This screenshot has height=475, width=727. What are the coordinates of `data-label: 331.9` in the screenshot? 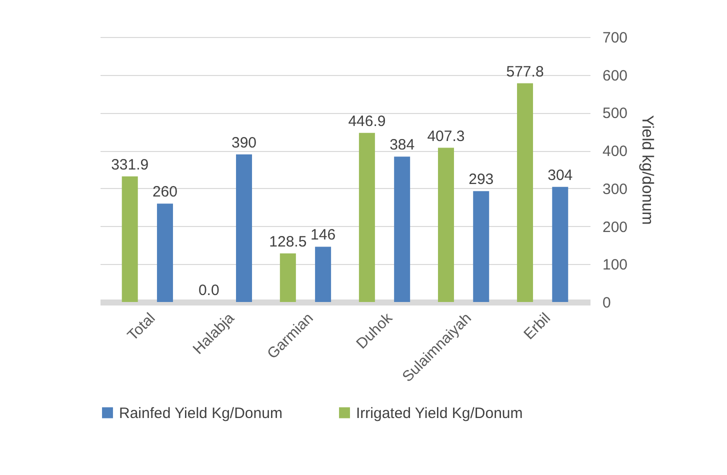 It's located at (130, 165).